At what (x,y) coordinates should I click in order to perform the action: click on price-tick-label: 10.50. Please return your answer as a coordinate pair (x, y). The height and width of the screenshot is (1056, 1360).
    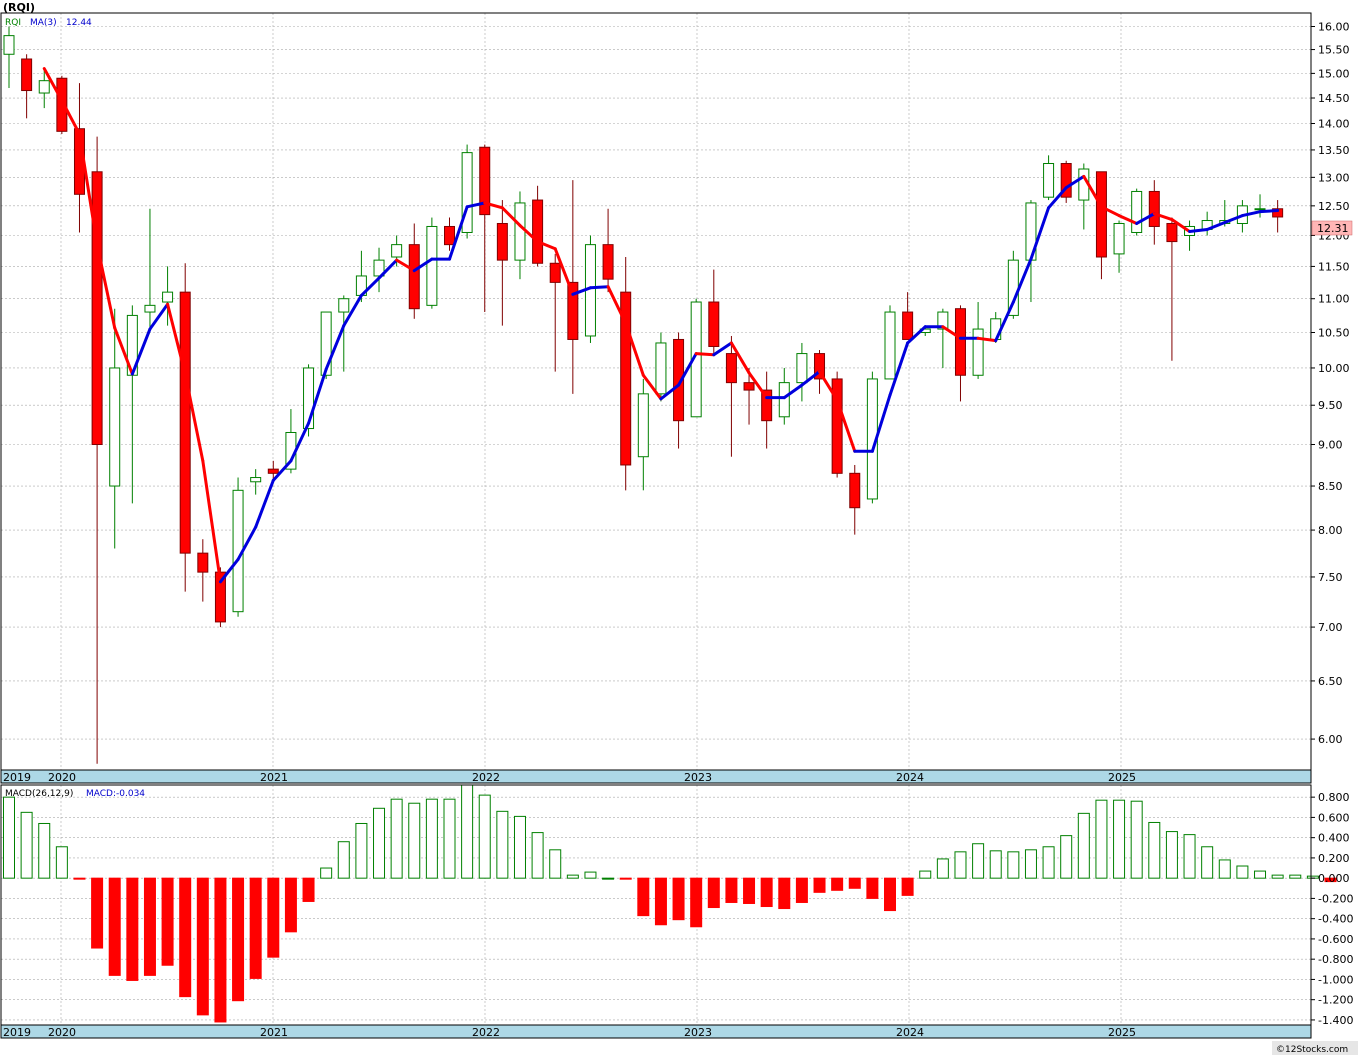
    Looking at the image, I should click on (1334, 333).